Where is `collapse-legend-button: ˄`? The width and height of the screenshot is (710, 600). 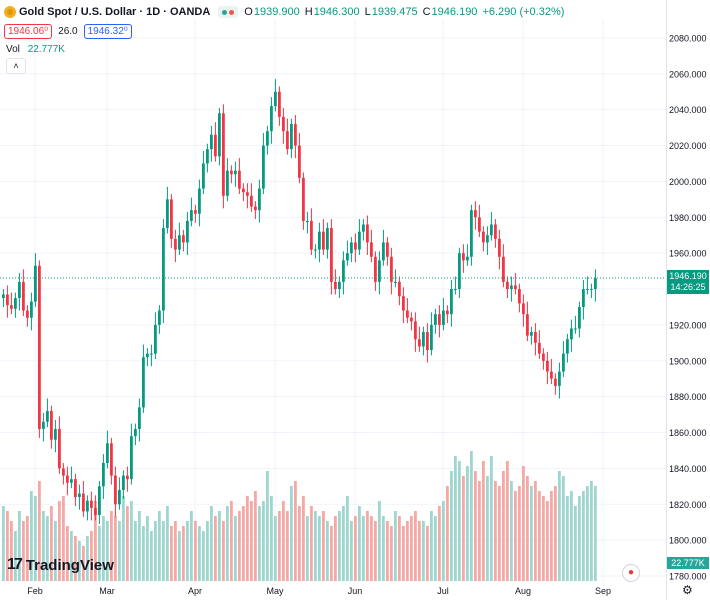
collapse-legend-button: ˄ is located at coordinates (16, 66).